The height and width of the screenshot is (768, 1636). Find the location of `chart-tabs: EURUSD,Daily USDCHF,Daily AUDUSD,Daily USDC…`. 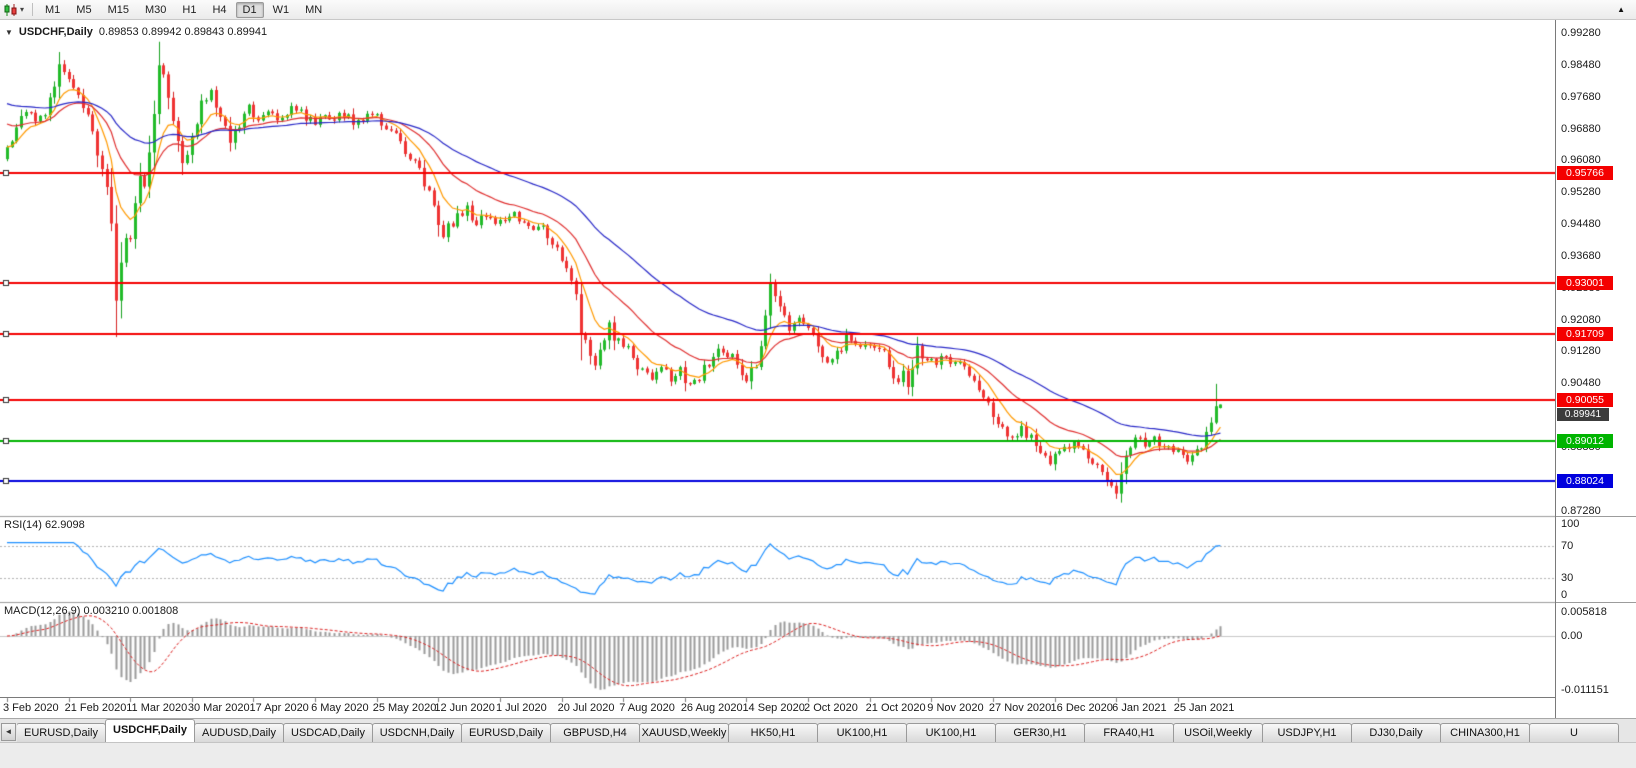

chart-tabs: EURUSD,Daily USDCHF,Daily AUDUSD,Daily USDC… is located at coordinates (826, 730).